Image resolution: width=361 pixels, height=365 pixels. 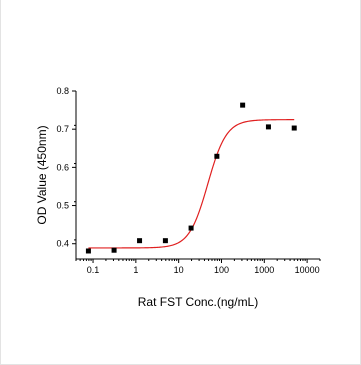 What do you see at coordinates (62, 91) in the screenshot?
I see `y-tick-label: 0.8` at bounding box center [62, 91].